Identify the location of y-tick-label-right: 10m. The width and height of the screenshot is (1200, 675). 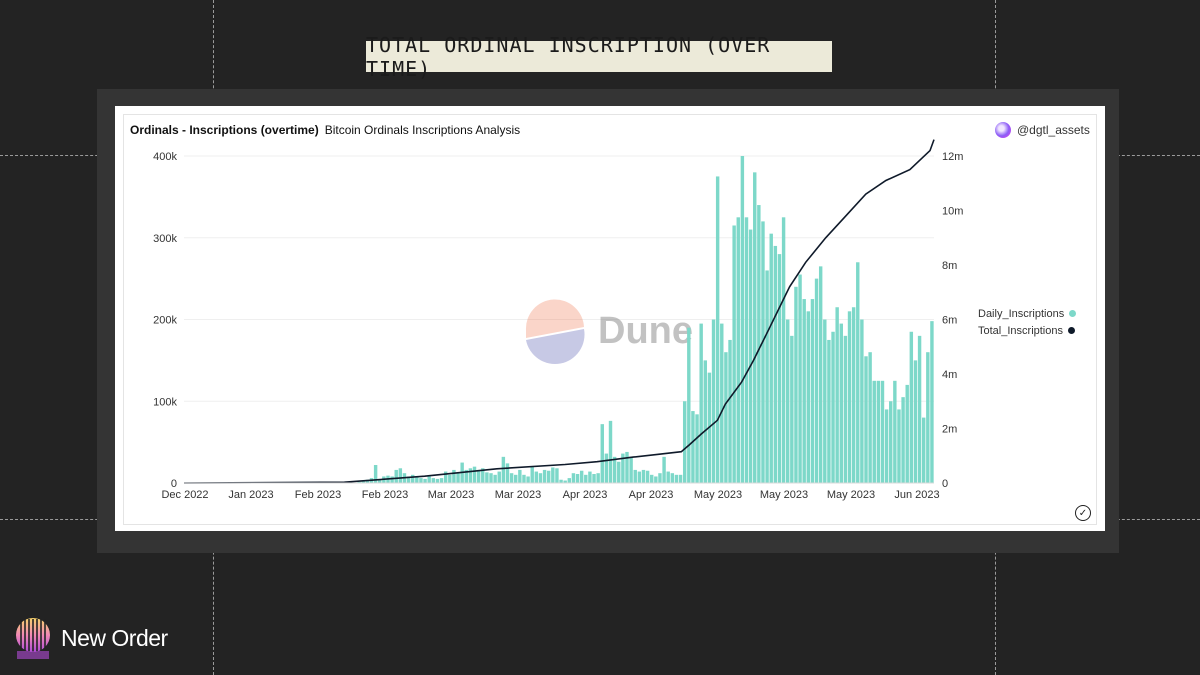
(952, 212).